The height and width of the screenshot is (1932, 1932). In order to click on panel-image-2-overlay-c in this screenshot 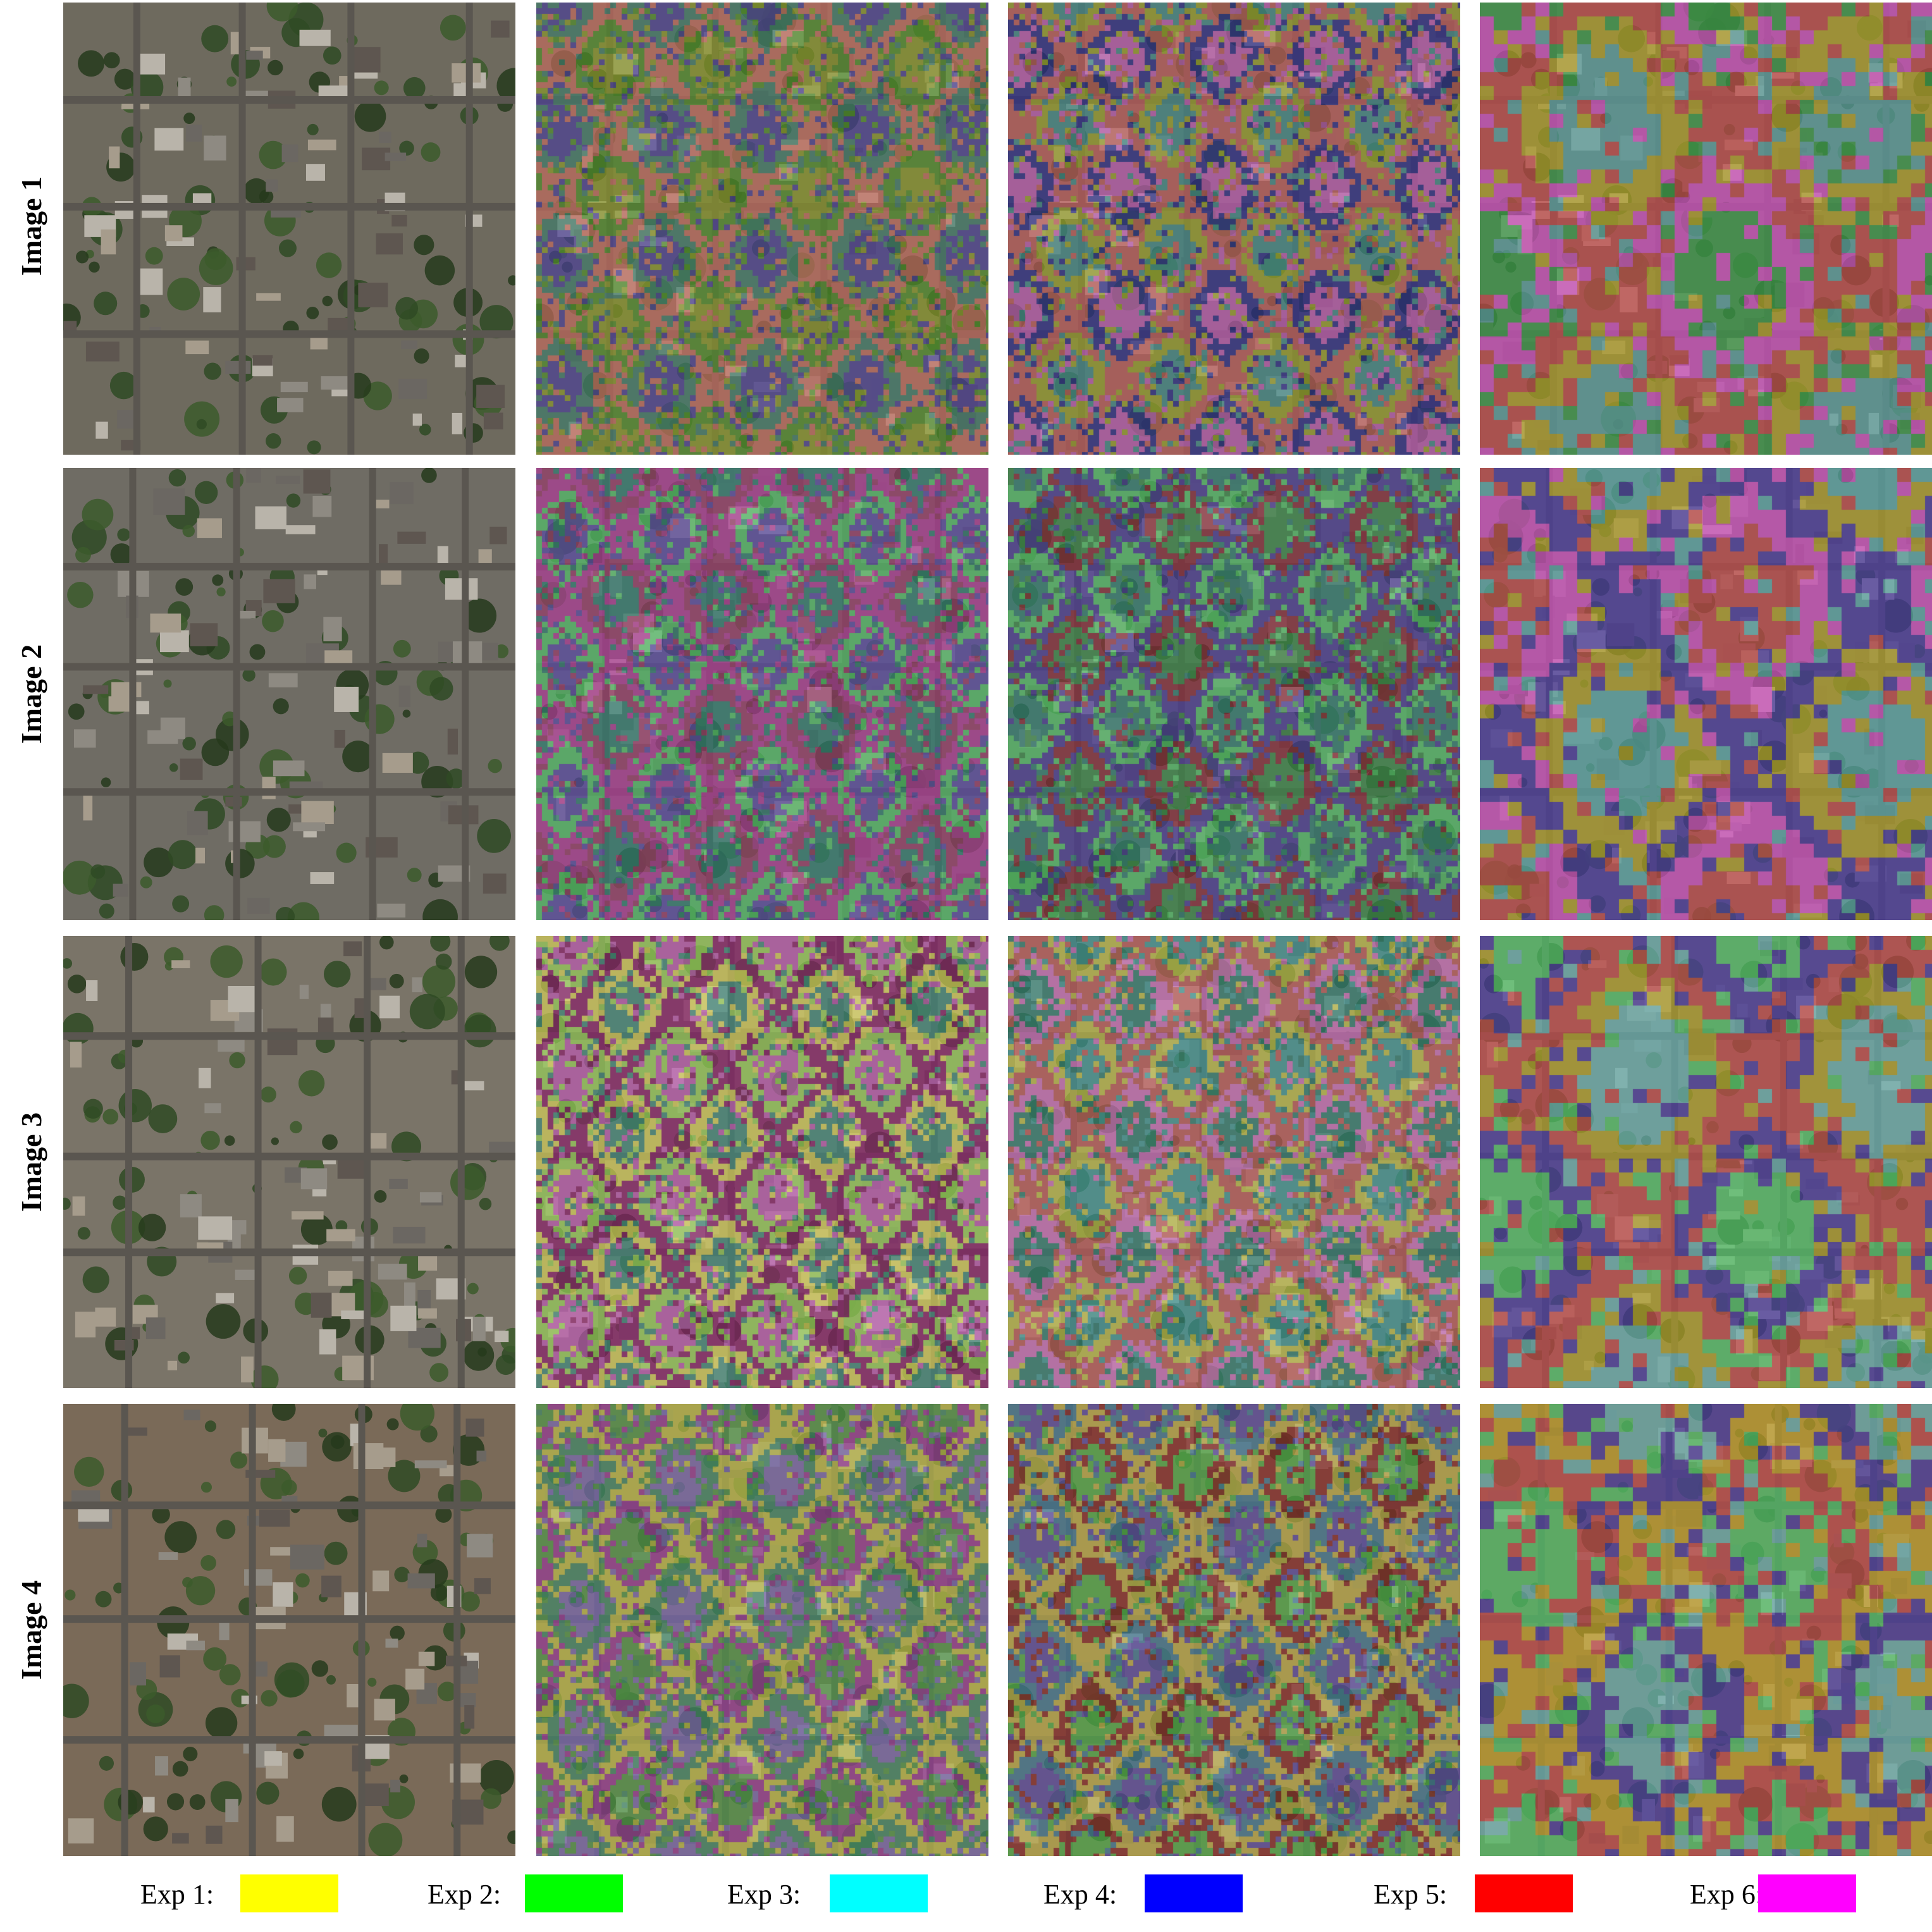, I will do `click(1706, 694)`.